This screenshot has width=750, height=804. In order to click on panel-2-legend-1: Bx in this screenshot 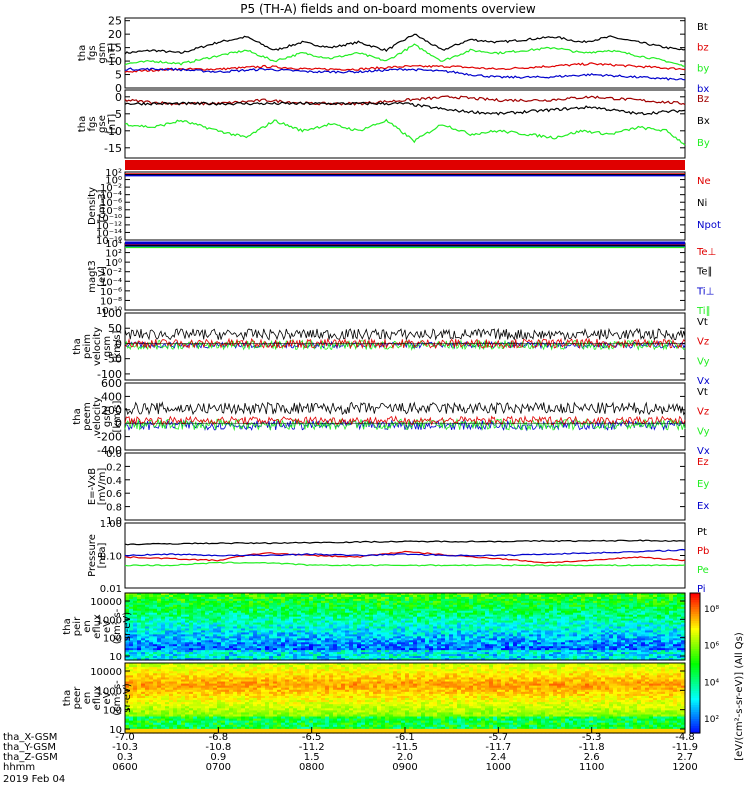, I will do `click(703, 121)`.